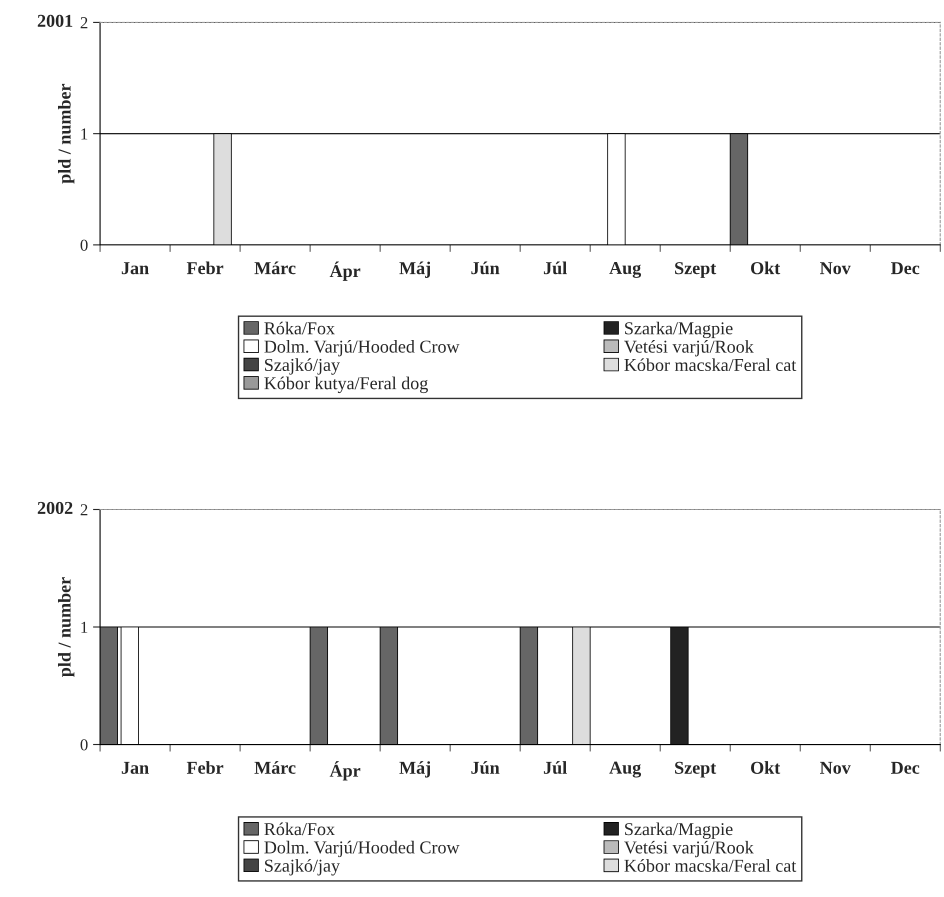 The width and height of the screenshot is (944, 897). Describe the element at coordinates (346, 385) in the screenshot. I see `legend-label: Kóbor kutya/Feral dog` at that location.